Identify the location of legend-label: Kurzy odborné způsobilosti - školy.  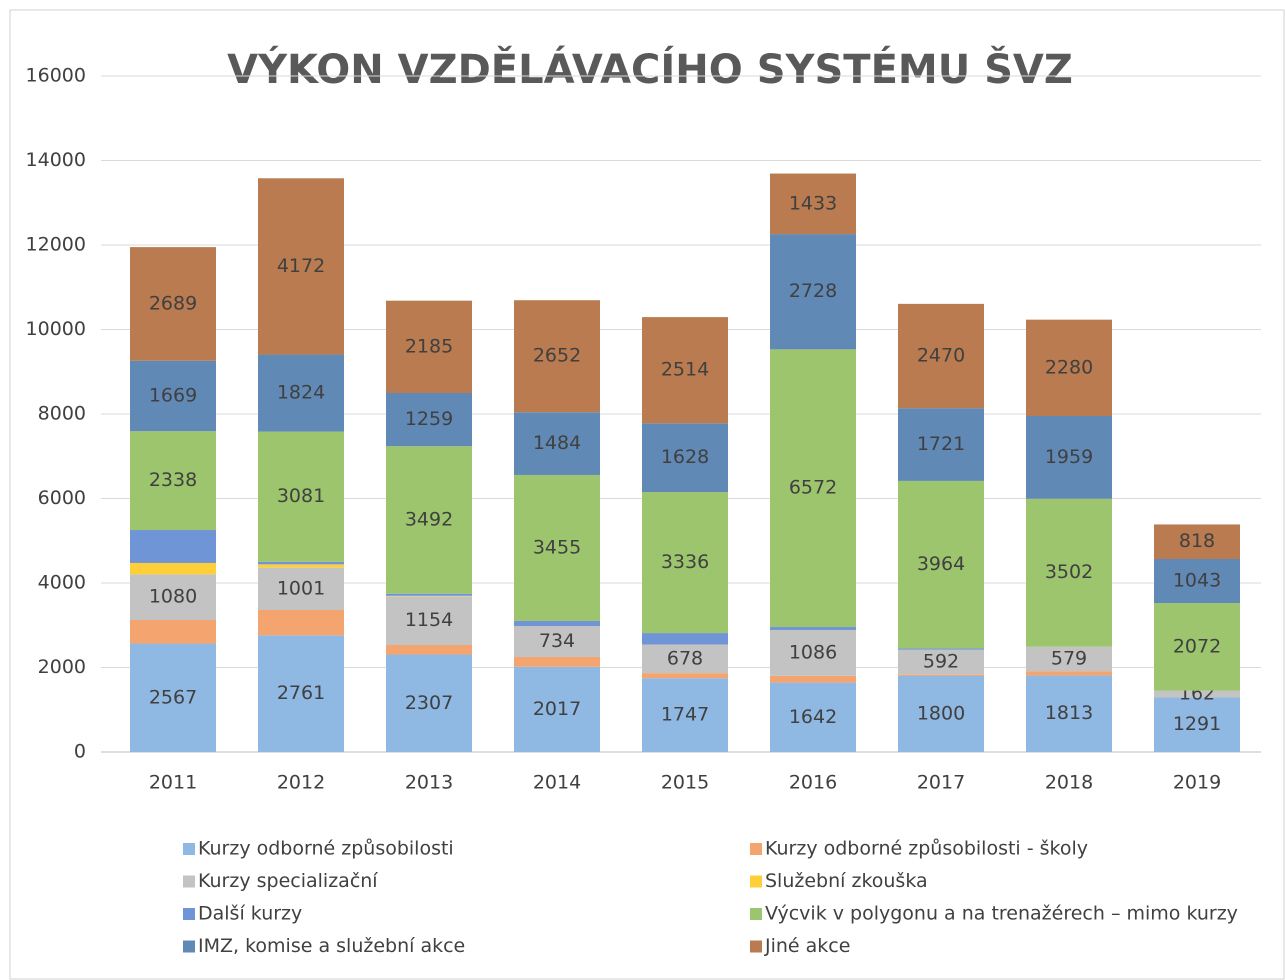
(926, 849).